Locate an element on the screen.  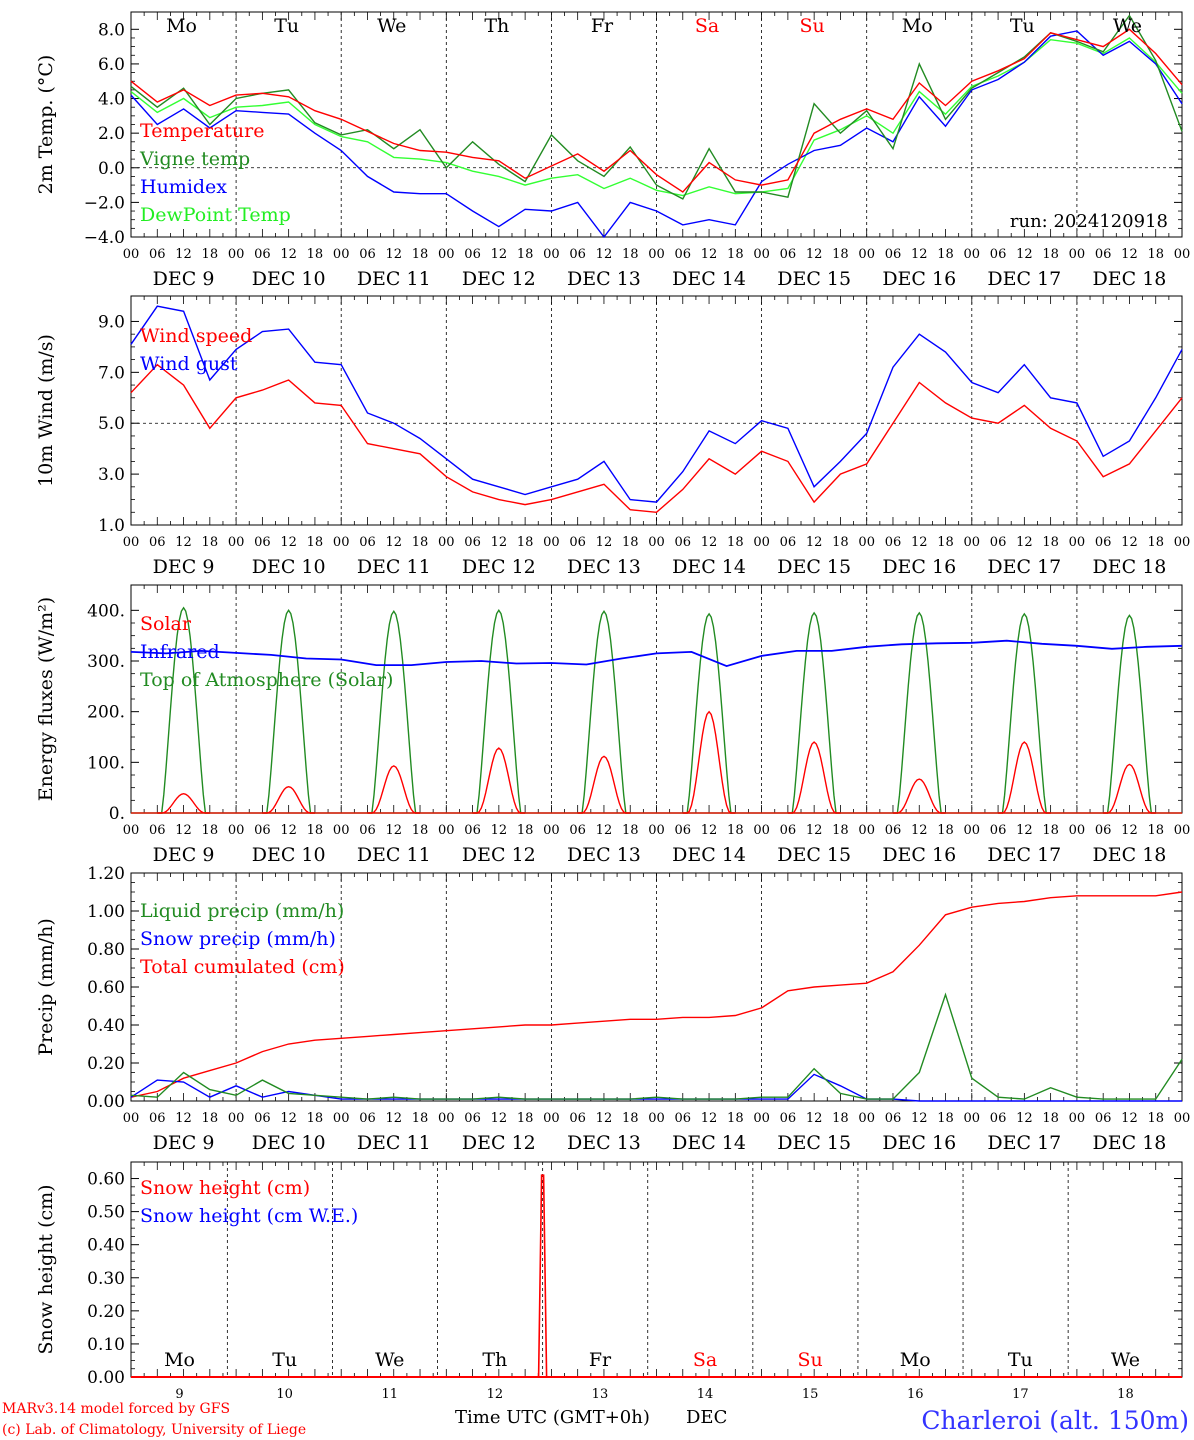
panel2-series-wind-gust is located at coordinates (656, 404).